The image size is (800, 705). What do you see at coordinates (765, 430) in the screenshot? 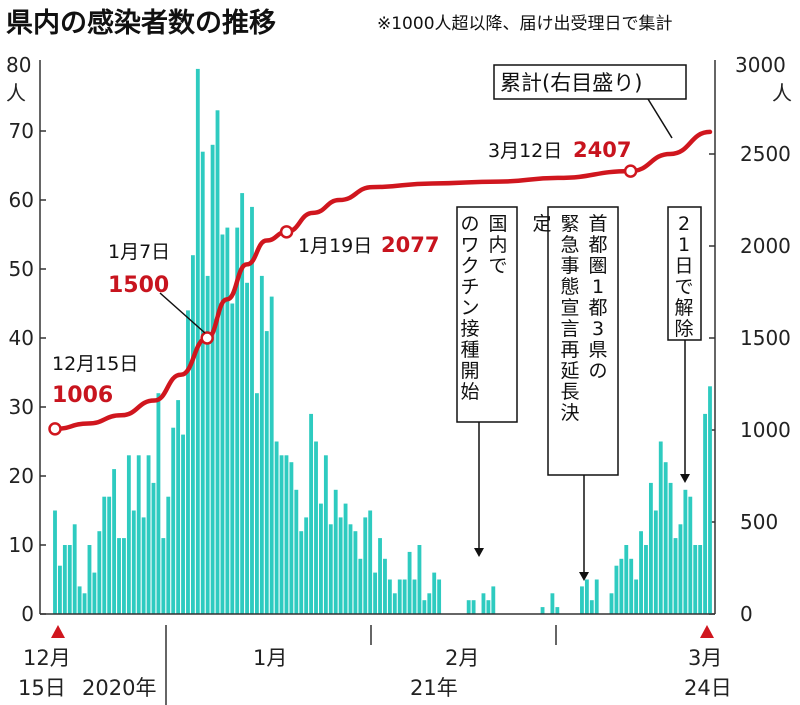
I see `right-tick-label: 1000` at bounding box center [765, 430].